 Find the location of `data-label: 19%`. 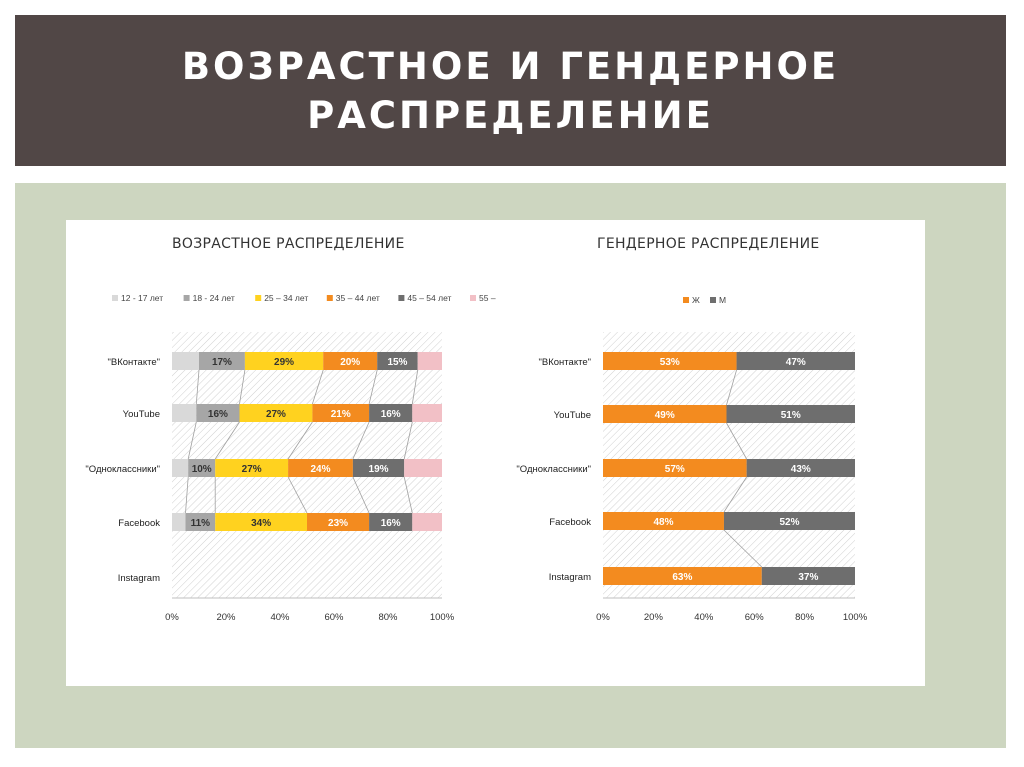

data-label: 19% is located at coordinates (379, 469).